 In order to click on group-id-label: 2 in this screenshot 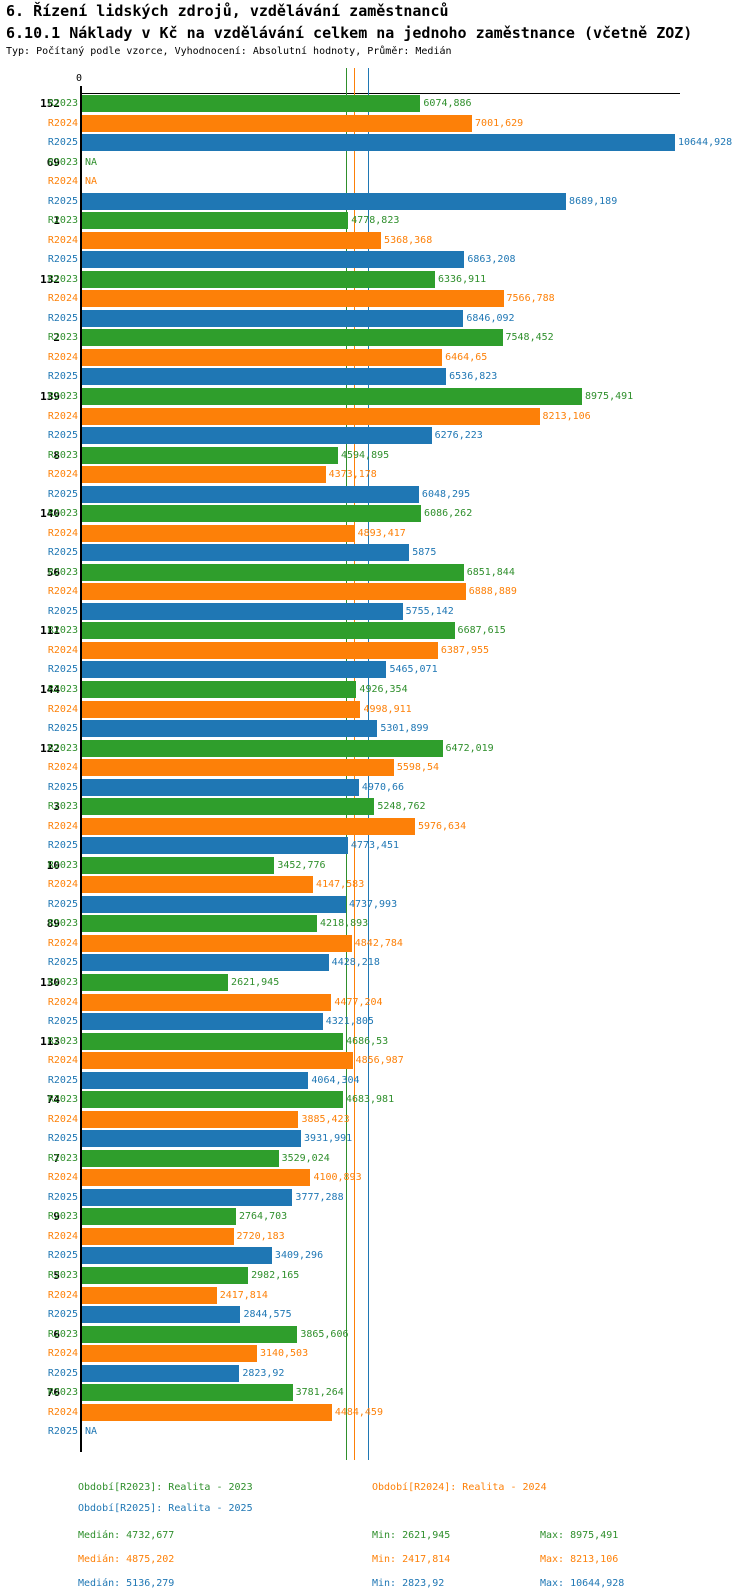, I will do `click(56, 338)`.